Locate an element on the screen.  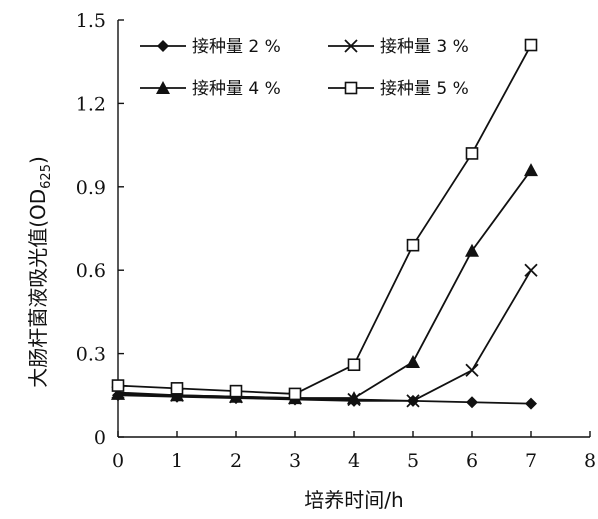
y-tick-label: 0.9 is located at coordinates (91, 188).